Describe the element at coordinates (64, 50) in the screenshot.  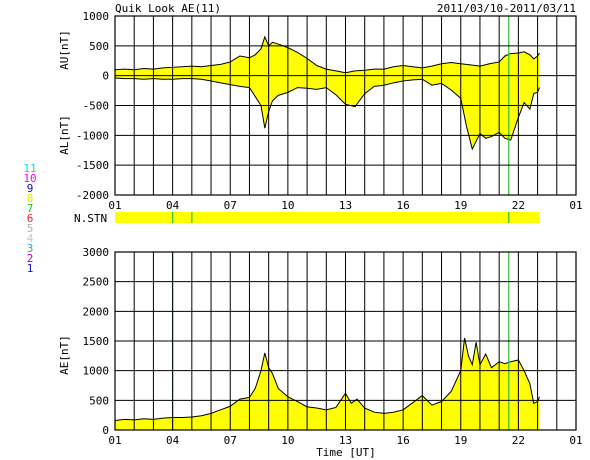
I see `au-axis-label: AU[nT]` at that location.